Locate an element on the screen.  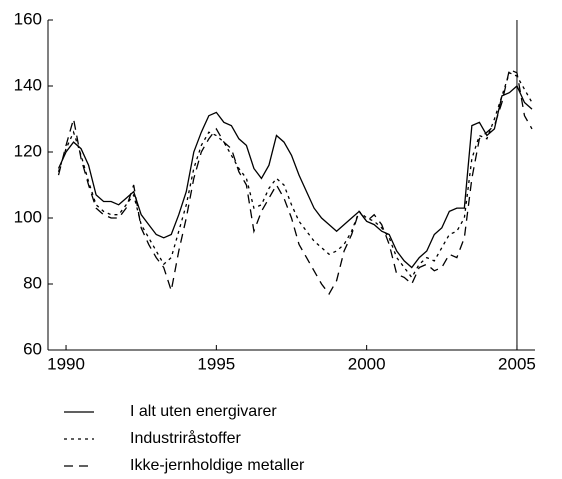
x-tick-label: 2005 is located at coordinates (517, 363).